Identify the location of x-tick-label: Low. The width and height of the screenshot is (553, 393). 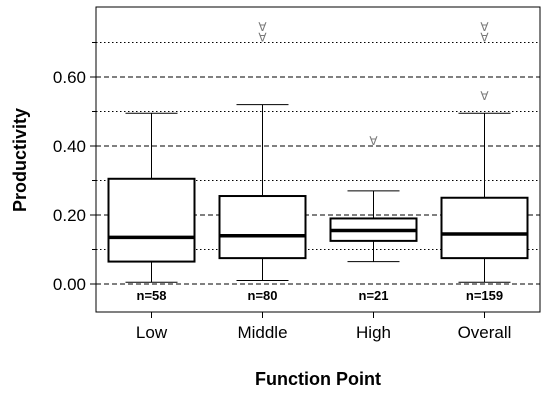
(152, 332).